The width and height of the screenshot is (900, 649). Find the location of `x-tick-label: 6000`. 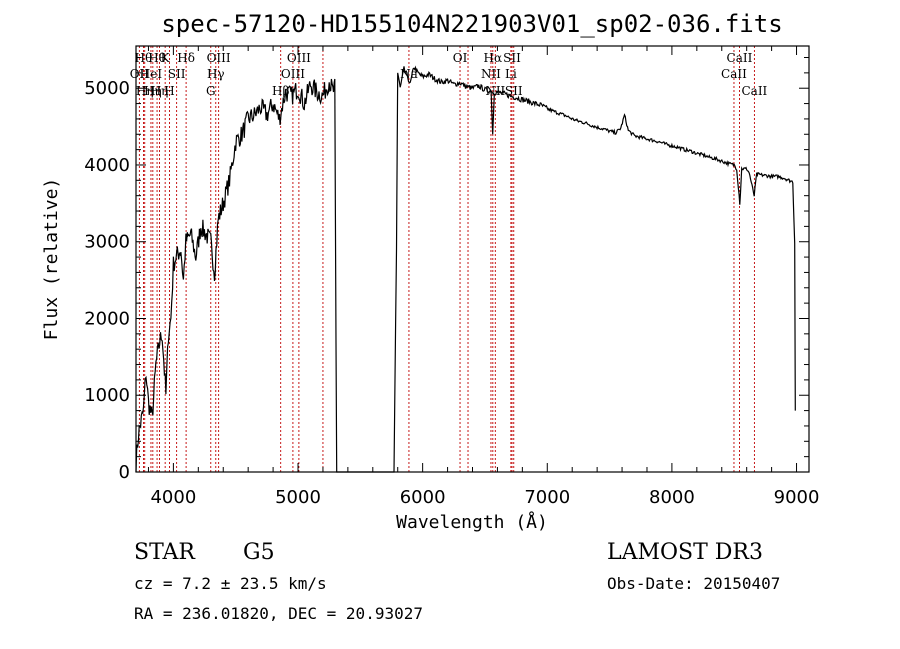

x-tick-label: 6000 is located at coordinates (423, 497).